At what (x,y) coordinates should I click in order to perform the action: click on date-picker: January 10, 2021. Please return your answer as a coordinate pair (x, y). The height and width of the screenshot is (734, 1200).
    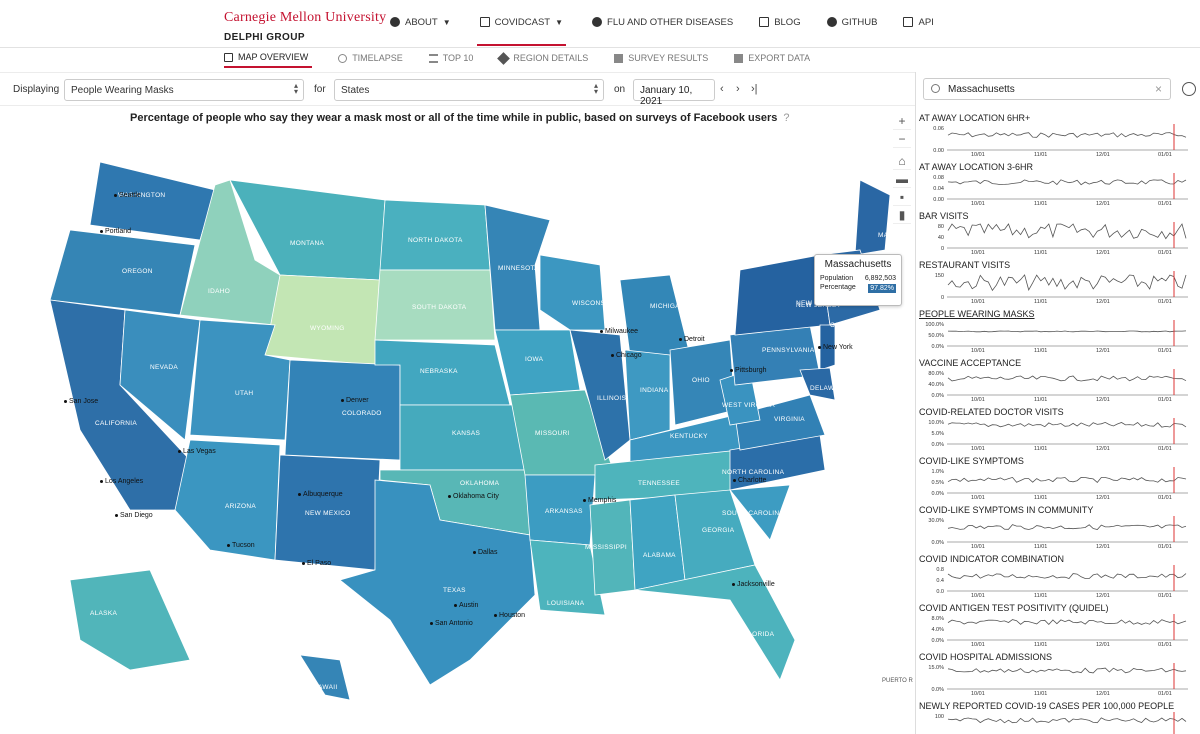
    Looking at the image, I should click on (674, 93).